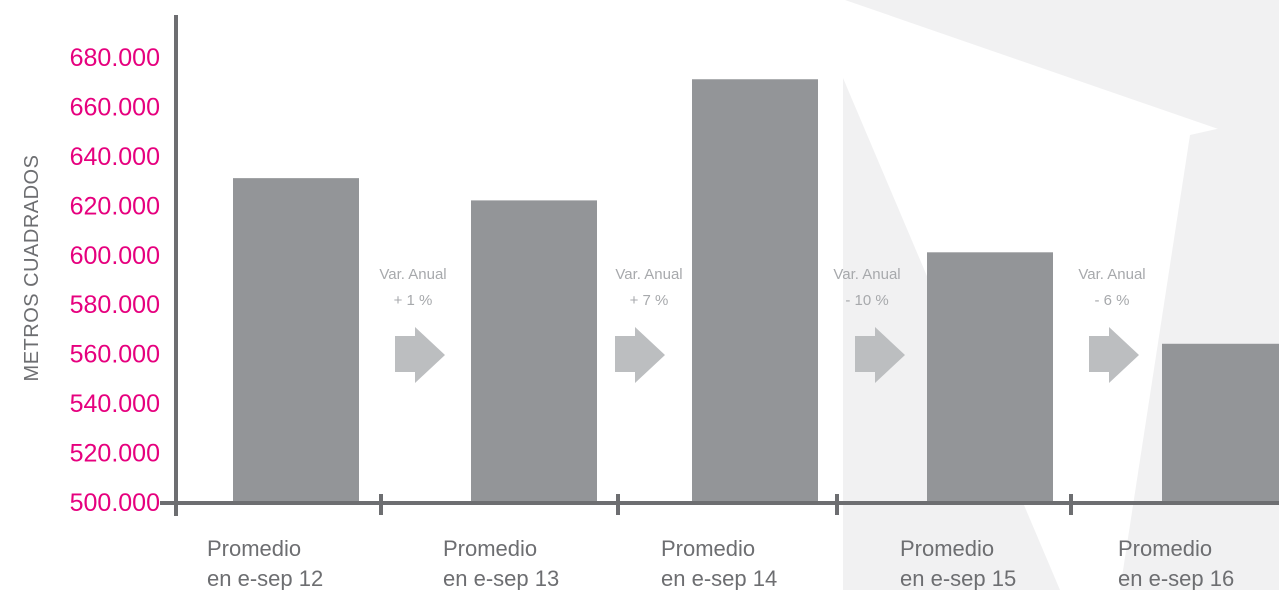  Describe the element at coordinates (1111, 300) in the screenshot. I see `annotation-value: - 6 %` at that location.